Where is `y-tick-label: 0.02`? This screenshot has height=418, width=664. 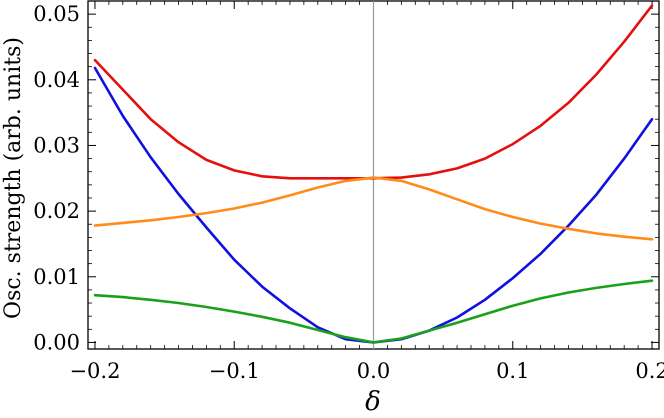 y-tick-label: 0.02 is located at coordinates (56, 211).